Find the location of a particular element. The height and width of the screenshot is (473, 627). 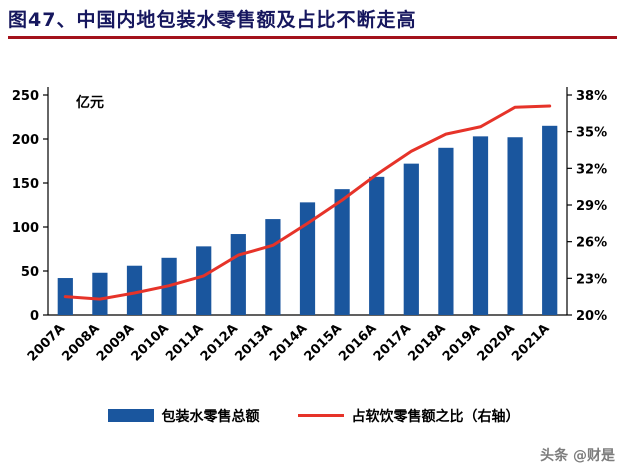

svg-text: 2009A is located at coordinates (115, 342).